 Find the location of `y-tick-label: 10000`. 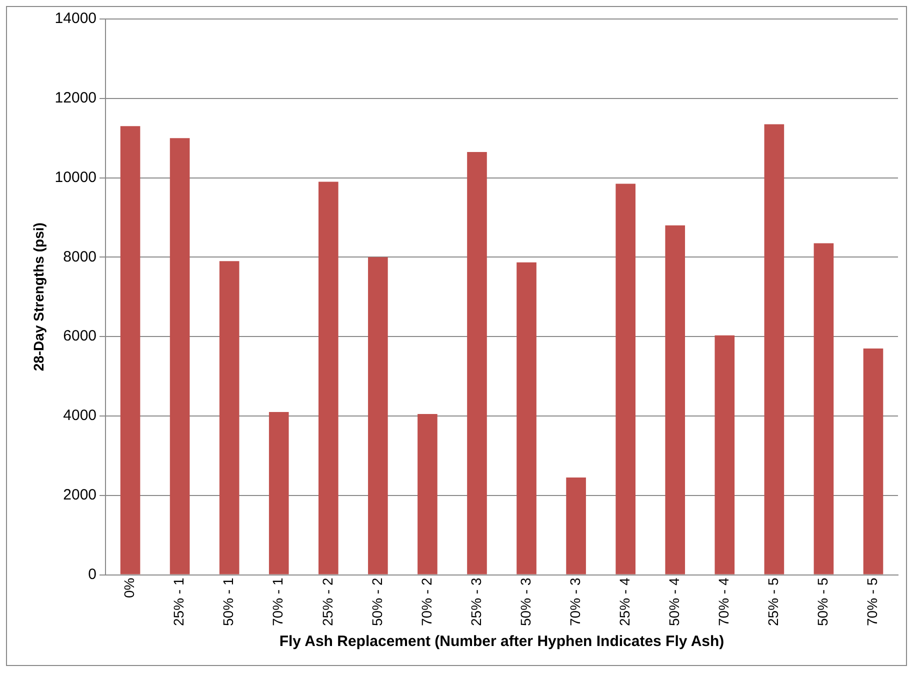

y-tick-label: 10000 is located at coordinates (75, 177).